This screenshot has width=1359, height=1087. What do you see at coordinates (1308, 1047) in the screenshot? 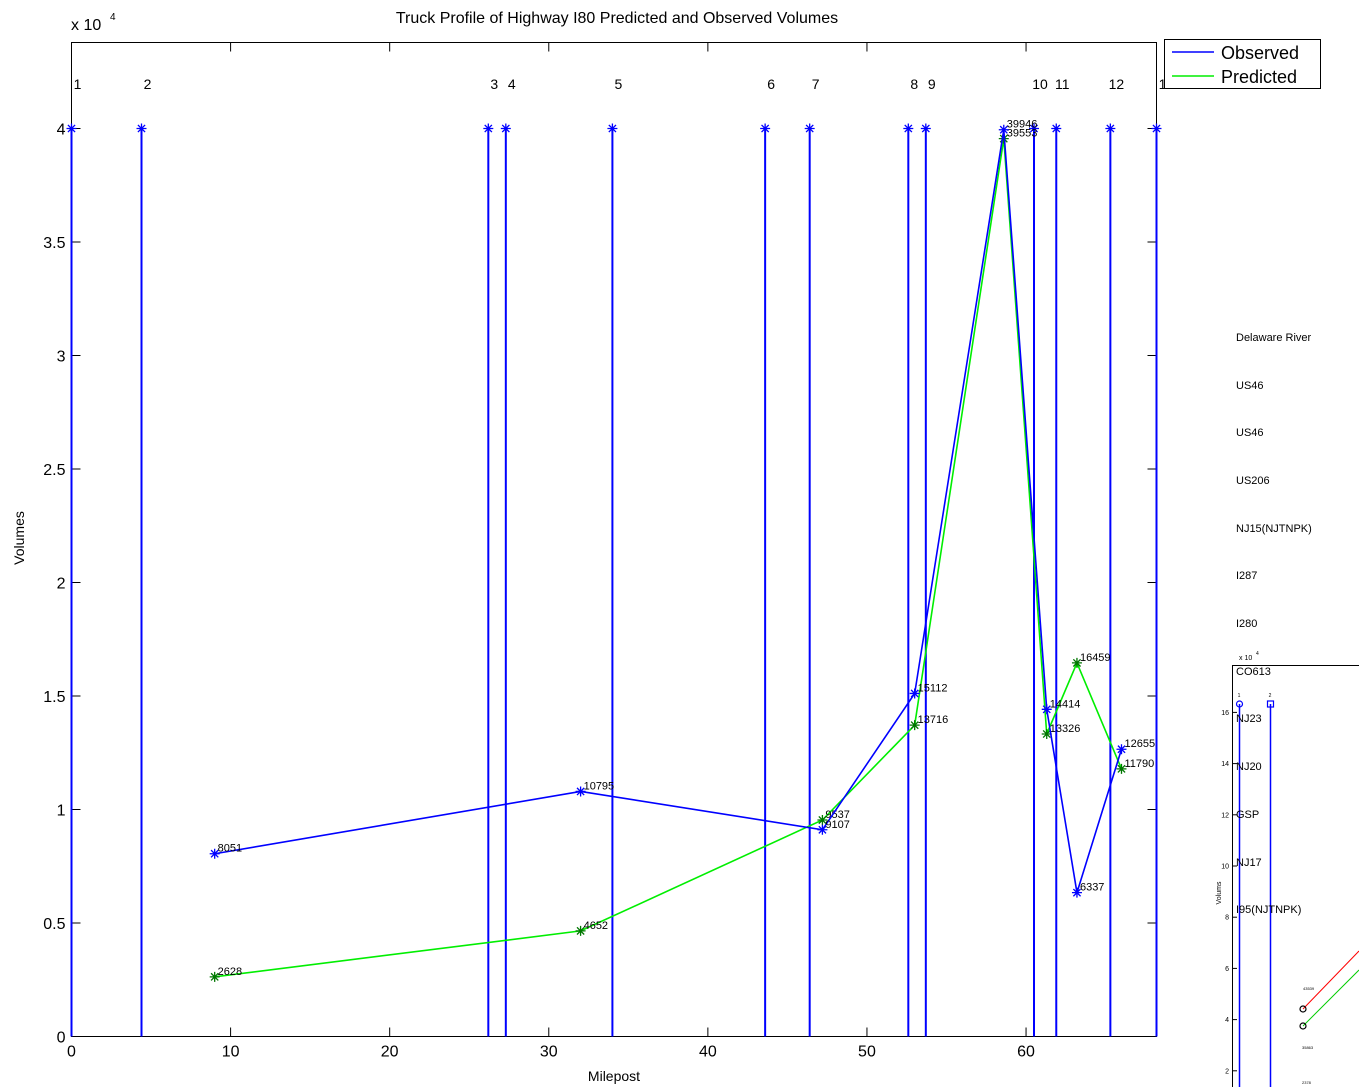
I see `inset-point-label-2: 35863` at bounding box center [1308, 1047].